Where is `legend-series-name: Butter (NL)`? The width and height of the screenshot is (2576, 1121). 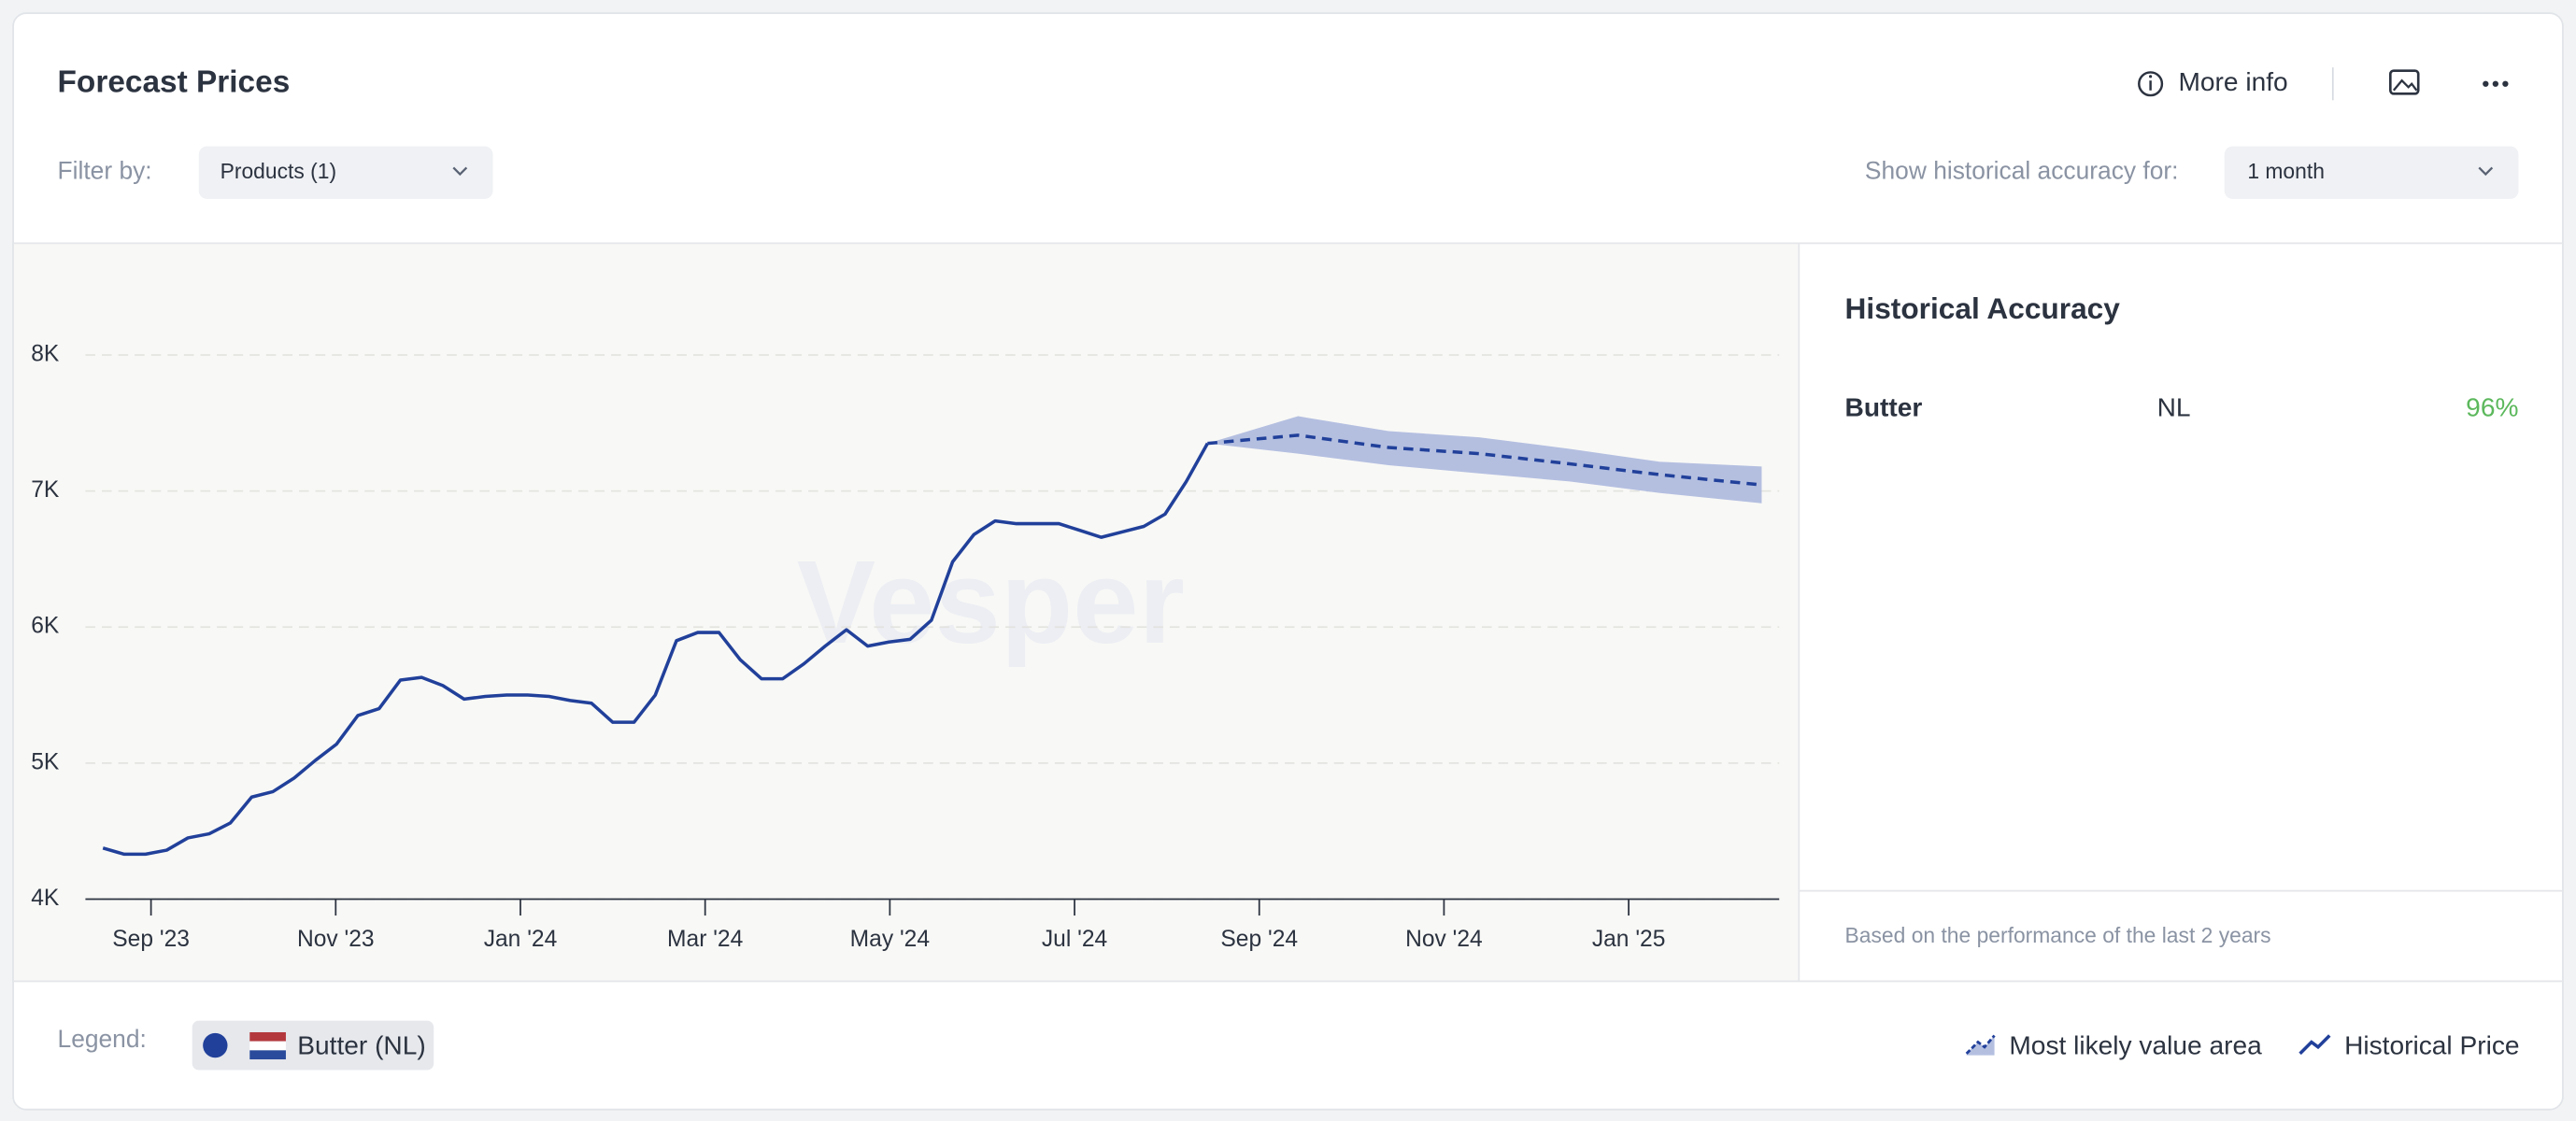 legend-series-name: Butter (NL) is located at coordinates (361, 1045).